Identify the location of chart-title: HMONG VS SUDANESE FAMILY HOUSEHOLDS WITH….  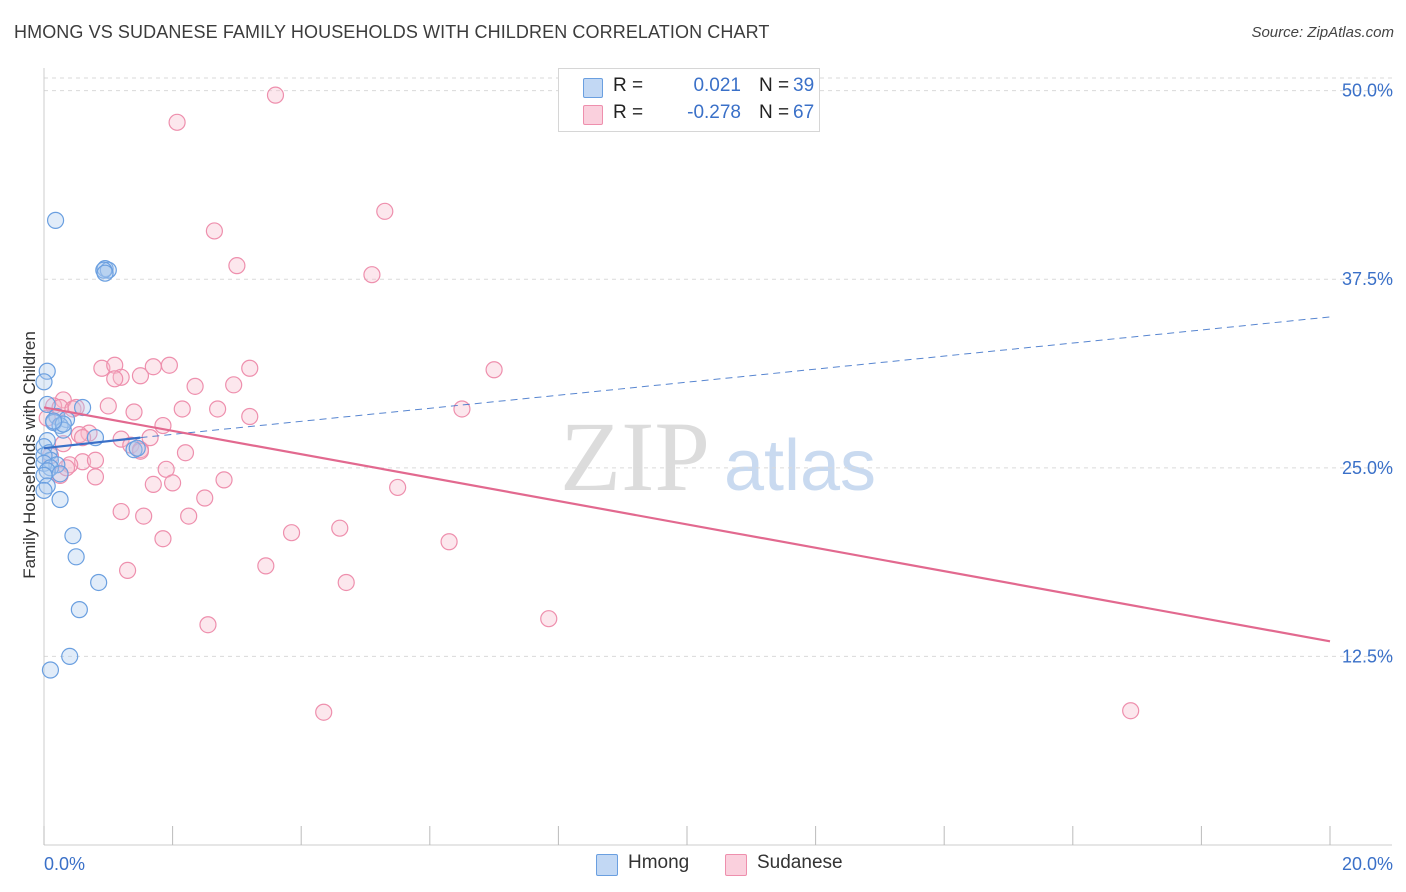
(392, 32).